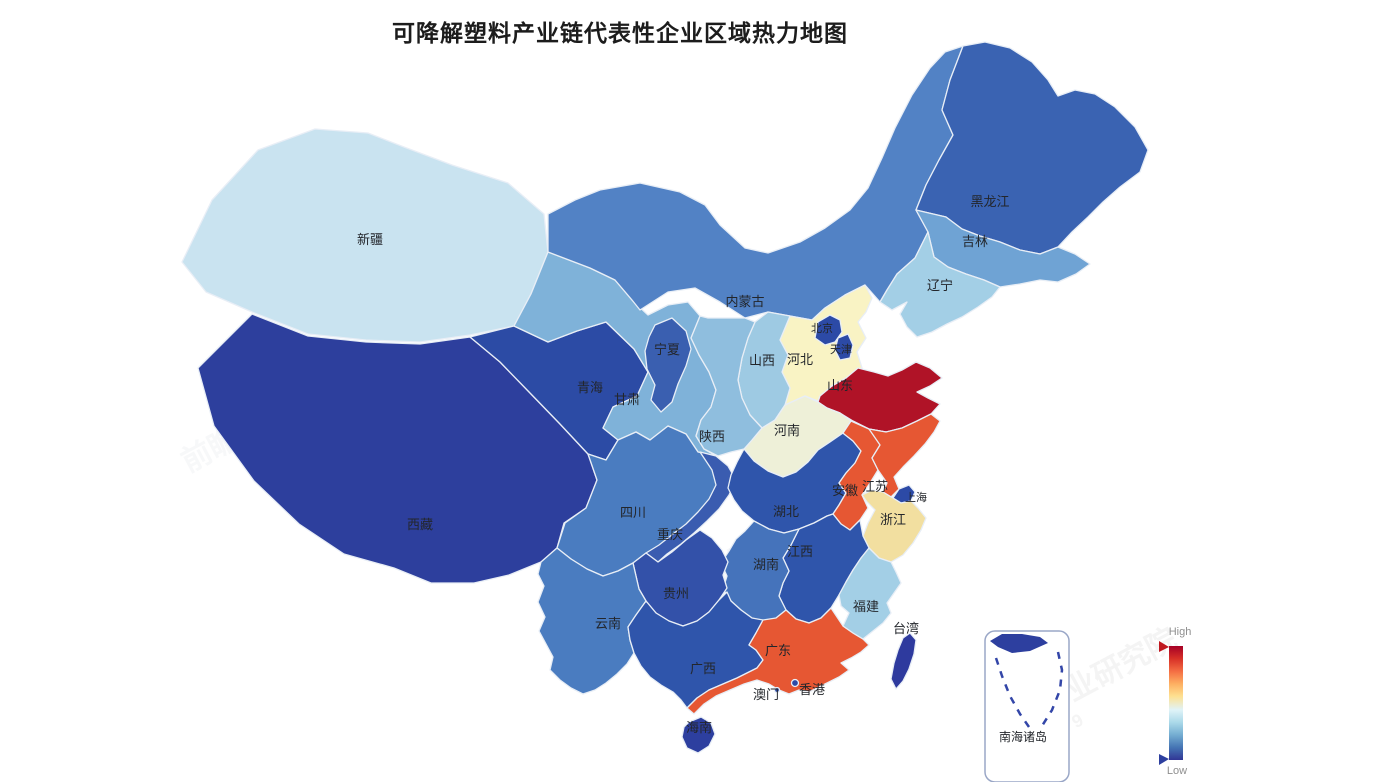 This screenshot has height=782, width=1400. What do you see at coordinates (906, 628) in the screenshot?
I see `label-taiwan: 台湾` at bounding box center [906, 628].